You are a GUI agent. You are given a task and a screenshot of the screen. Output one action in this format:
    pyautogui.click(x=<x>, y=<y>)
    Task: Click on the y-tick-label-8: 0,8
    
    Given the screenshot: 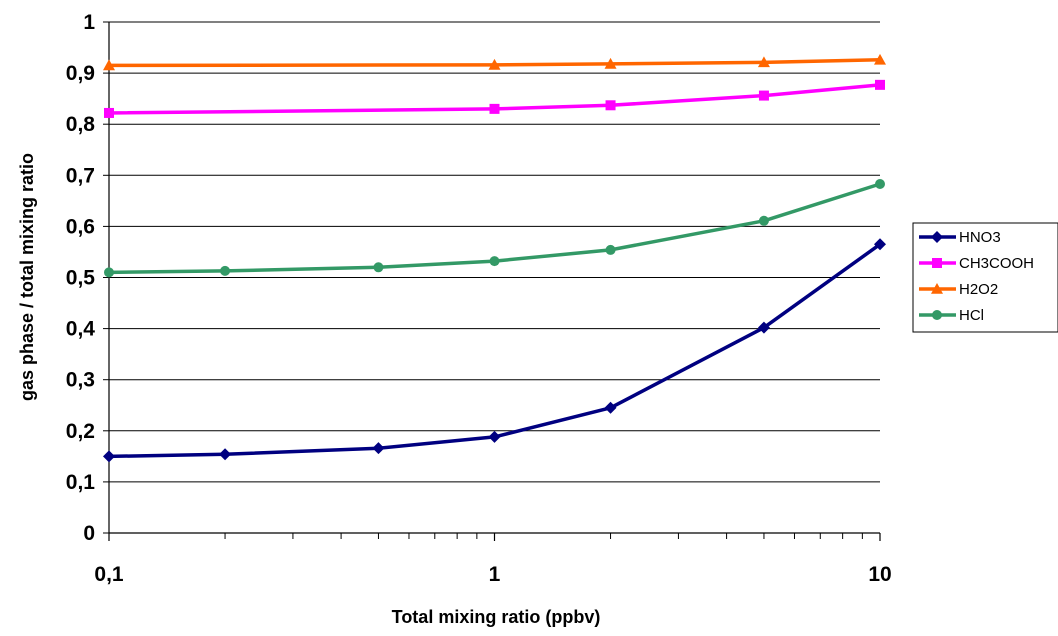 What is the action you would take?
    pyautogui.click(x=81, y=124)
    